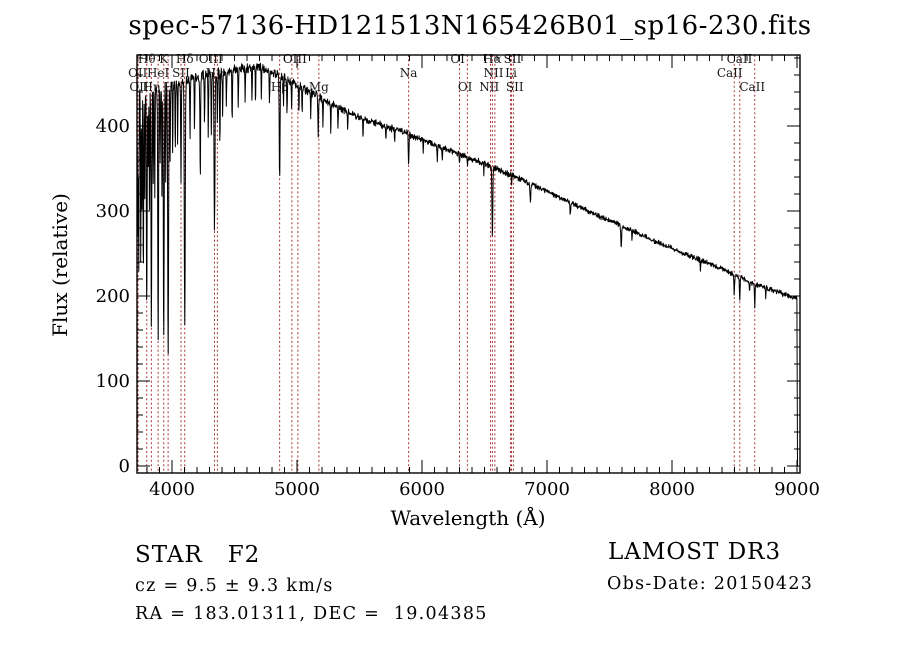 The width and height of the screenshot is (900, 649). Describe the element at coordinates (752, 87) in the screenshot. I see `spectral-line-label-CaII-8662: CaII` at that location.